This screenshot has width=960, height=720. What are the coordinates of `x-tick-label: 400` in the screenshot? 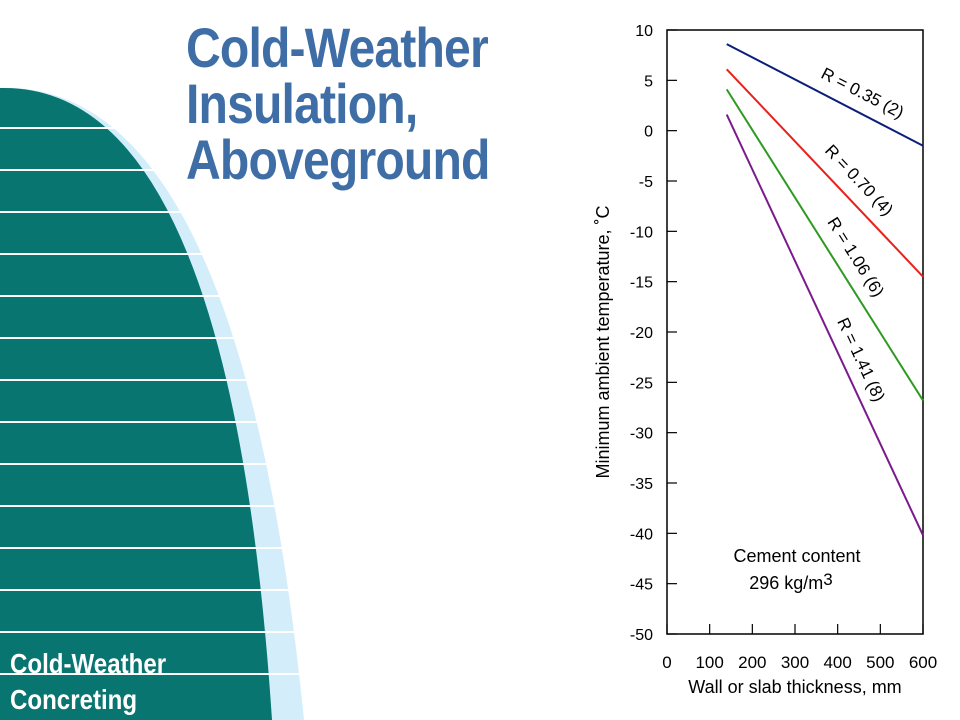 It's located at (837, 662).